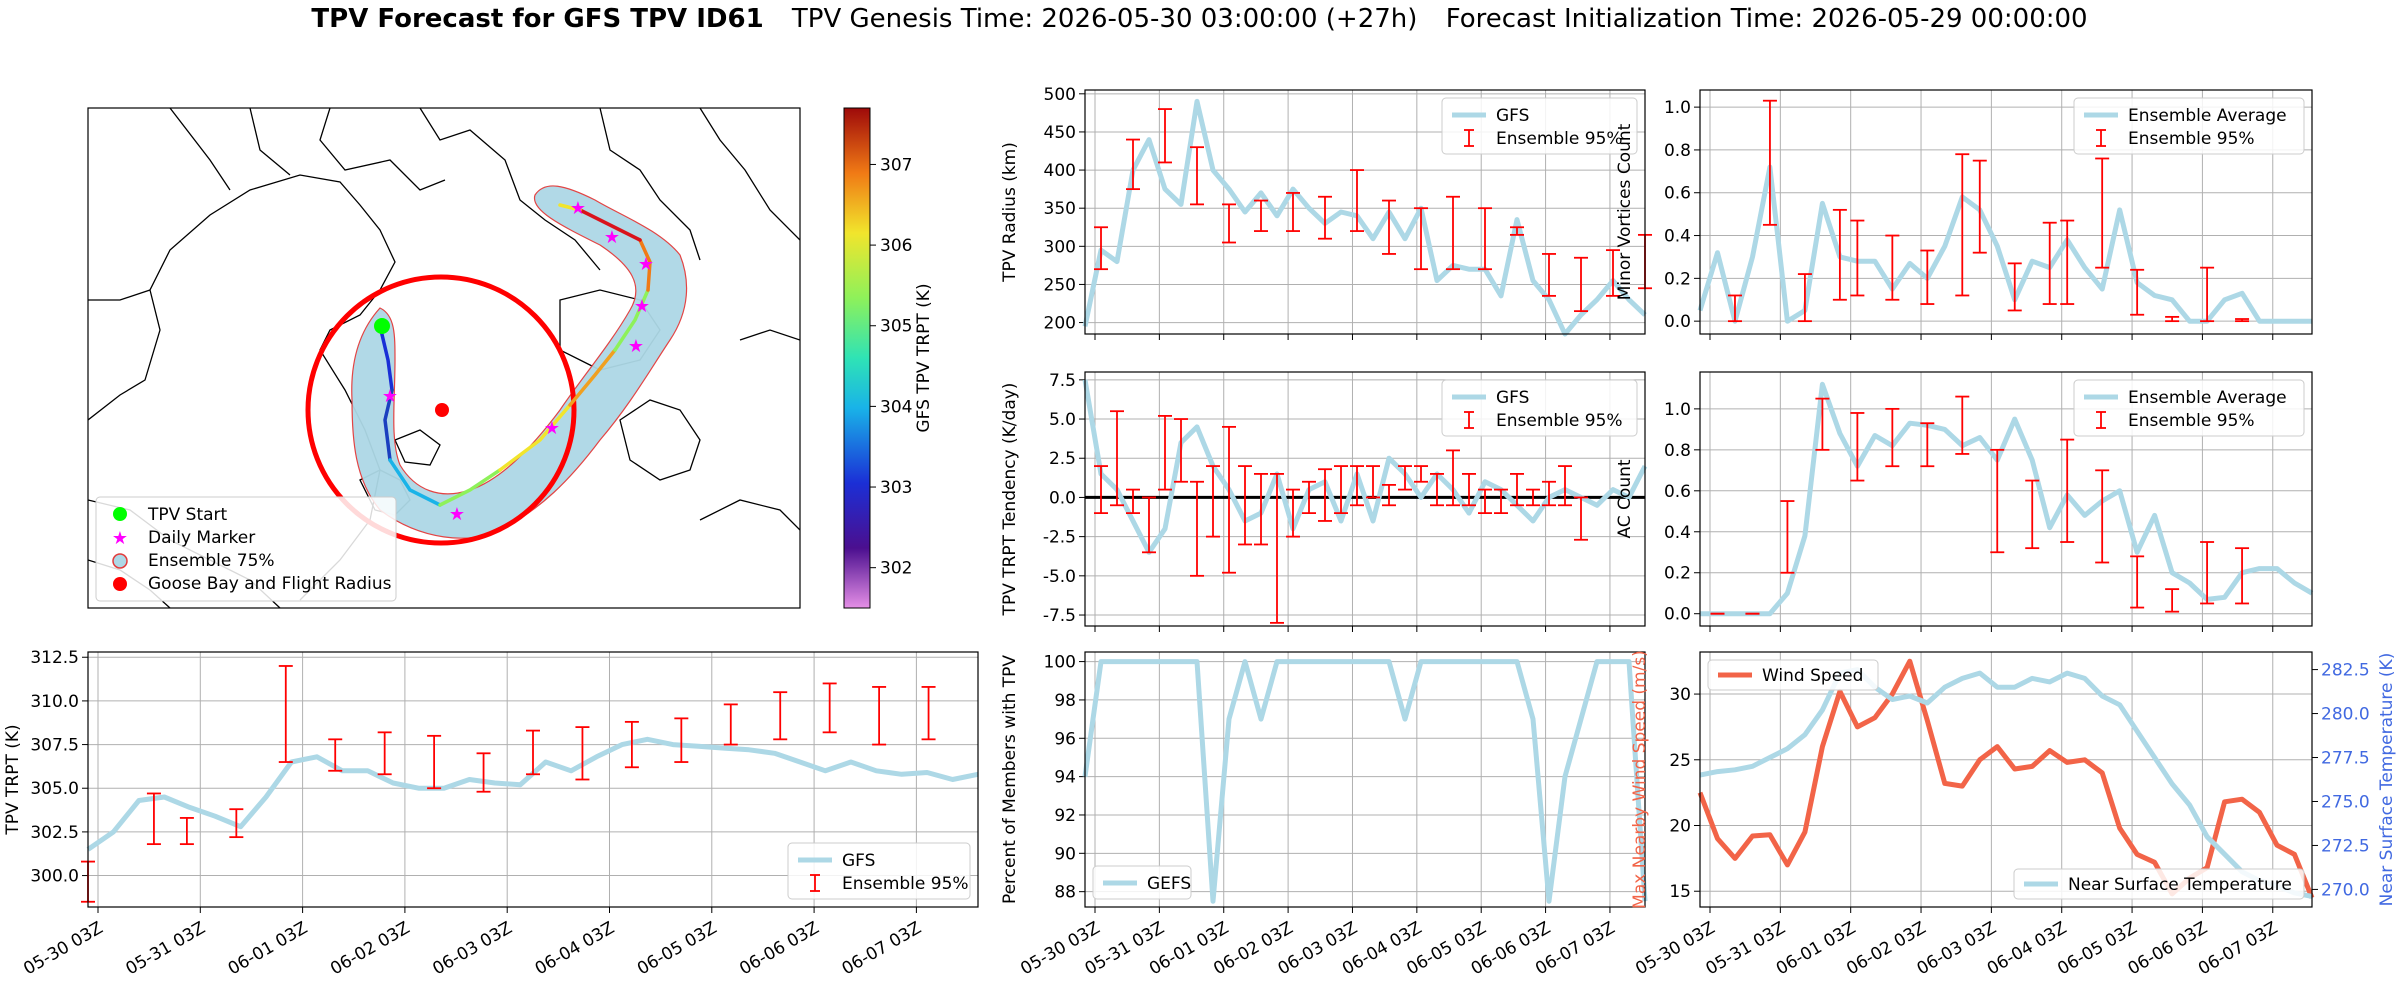  I want to click on y-tick-label: 307.5, so click(54, 746).